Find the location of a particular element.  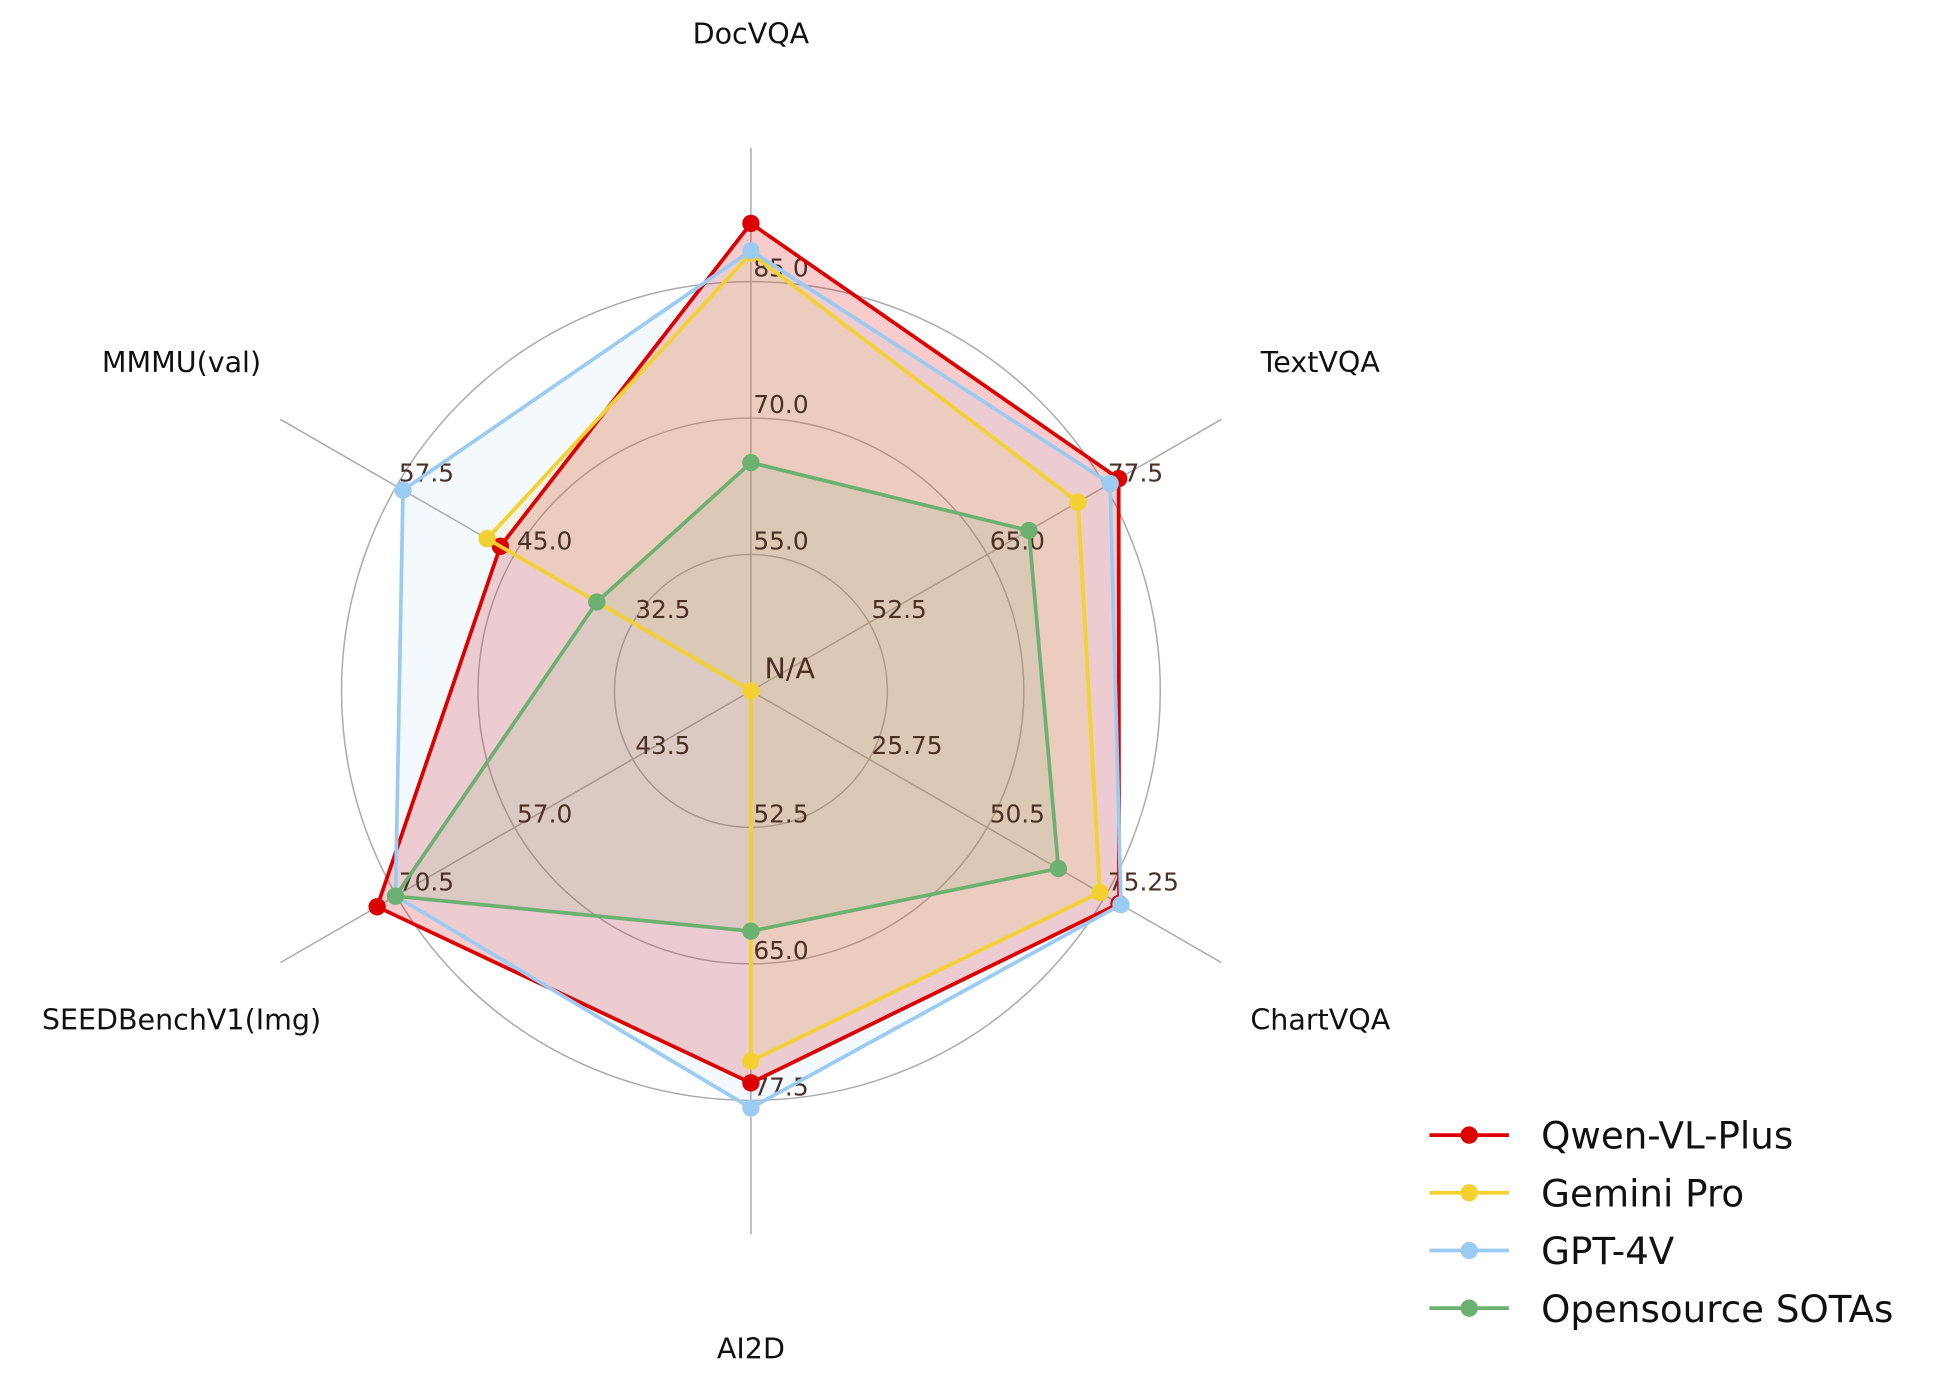

tick-label: 55.0 is located at coordinates (780, 541).